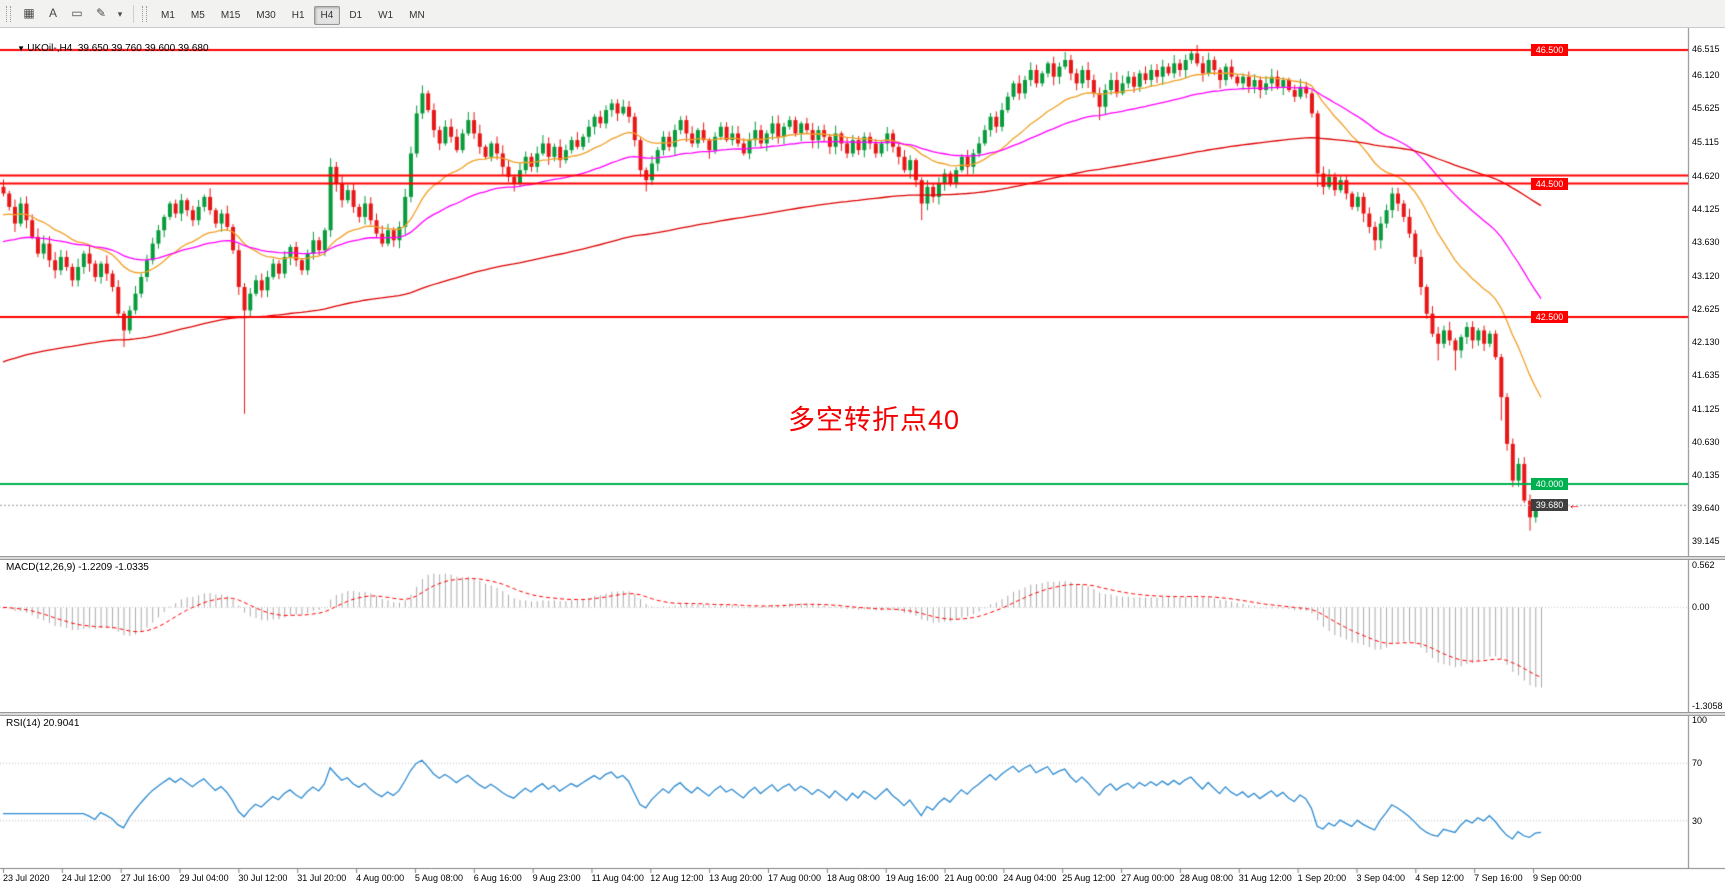 The width and height of the screenshot is (1725, 890). What do you see at coordinates (43, 723) in the screenshot?
I see `rsi-header: RSI(14) 20.9041` at bounding box center [43, 723].